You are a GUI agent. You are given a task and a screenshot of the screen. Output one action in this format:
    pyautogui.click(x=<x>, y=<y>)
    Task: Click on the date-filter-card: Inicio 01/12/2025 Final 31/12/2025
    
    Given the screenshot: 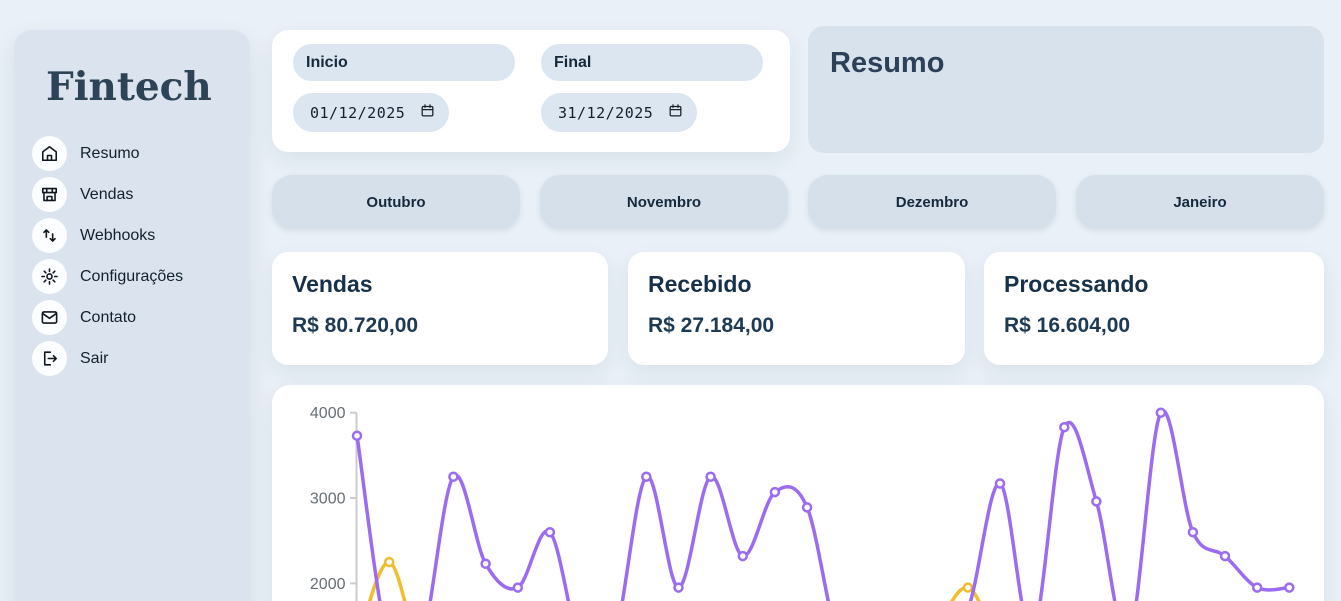 What is the action you would take?
    pyautogui.click(x=531, y=91)
    